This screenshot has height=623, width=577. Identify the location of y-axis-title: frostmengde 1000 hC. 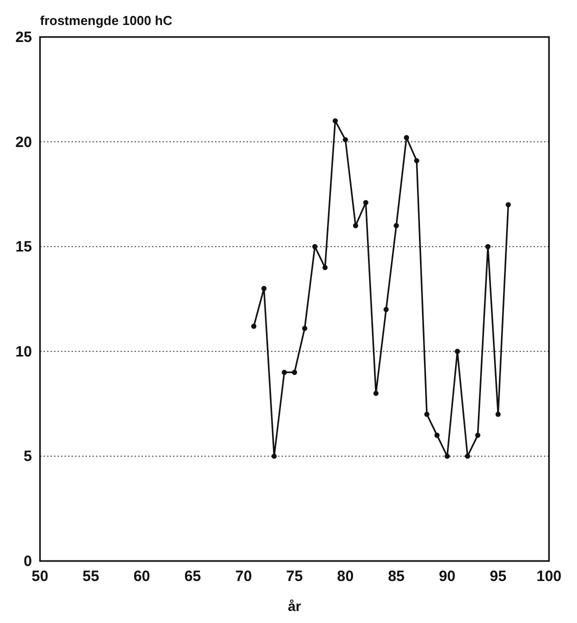
(106, 20).